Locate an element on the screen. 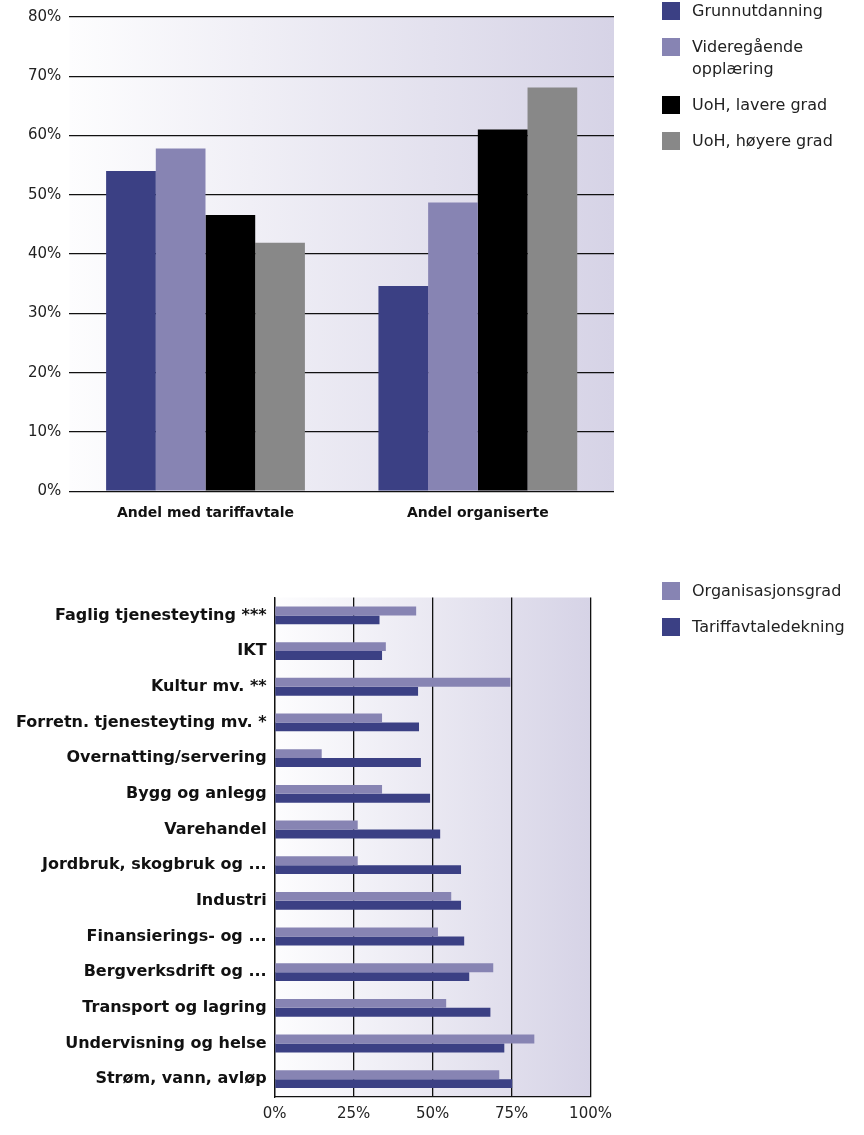 This screenshot has width=864, height=1135. y-tick-label: Bygg og anlegg is located at coordinates (196, 792).